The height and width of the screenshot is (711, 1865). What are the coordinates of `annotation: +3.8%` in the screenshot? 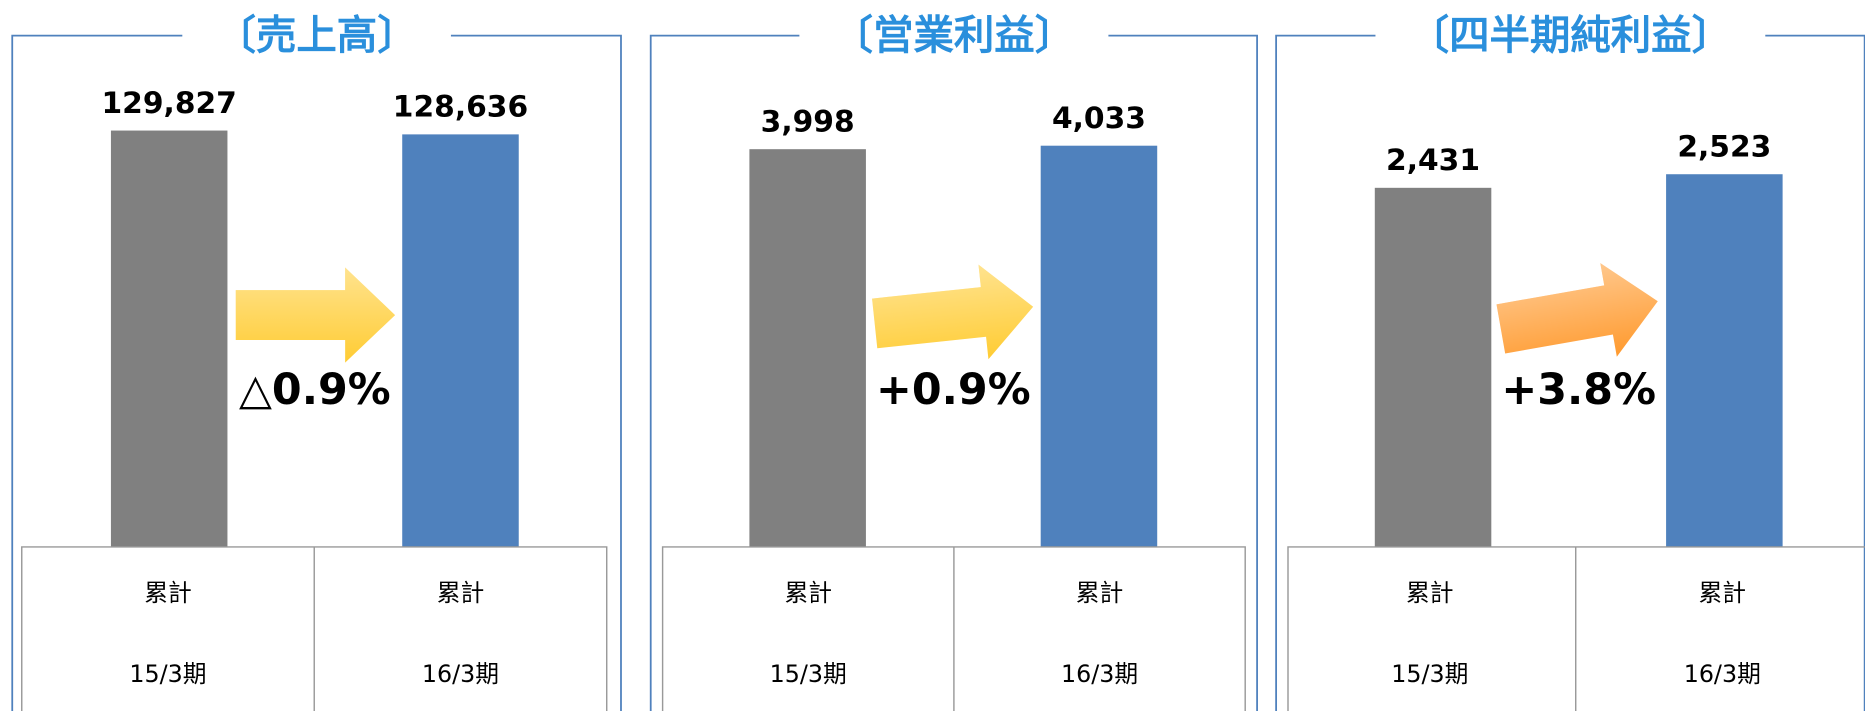 It's located at (1578, 390).